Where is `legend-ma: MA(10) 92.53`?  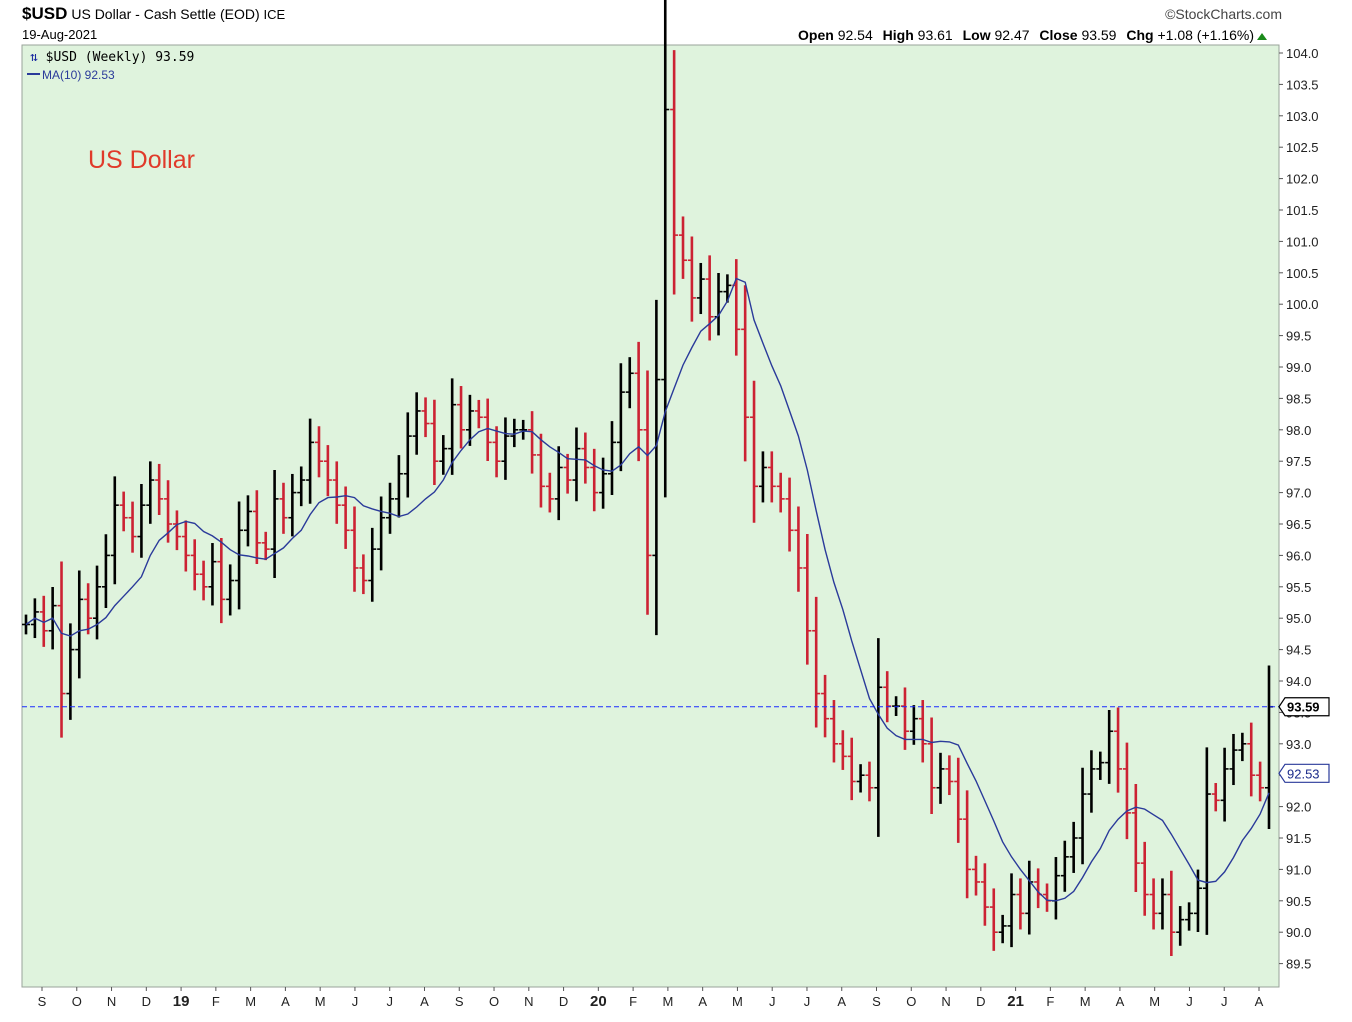
legend-ma: MA(10) 92.53 is located at coordinates (78, 75).